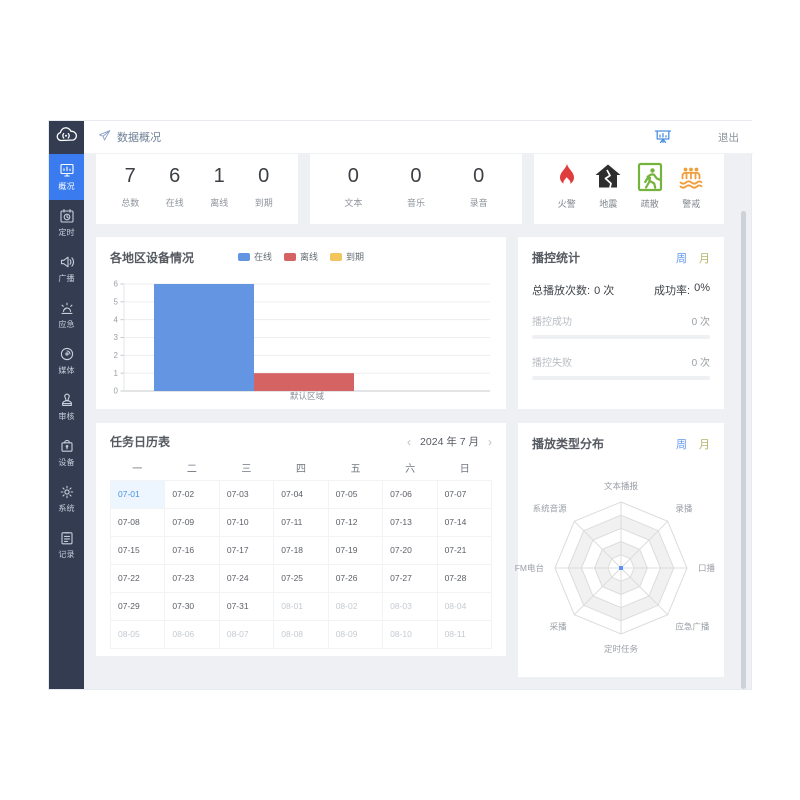  Describe the element at coordinates (192, 495) in the screenshot. I see `calendar-day-cell: 07-02` at that location.